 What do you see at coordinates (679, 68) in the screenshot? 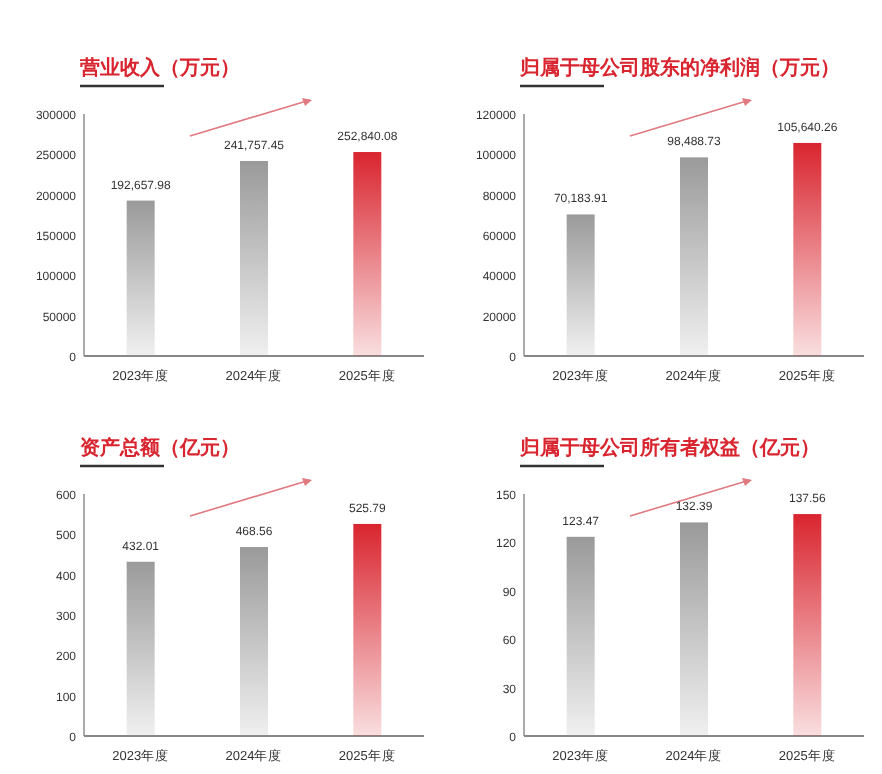
I see `chart-title: 归属于母公司股东的净利润（万元）` at bounding box center [679, 68].